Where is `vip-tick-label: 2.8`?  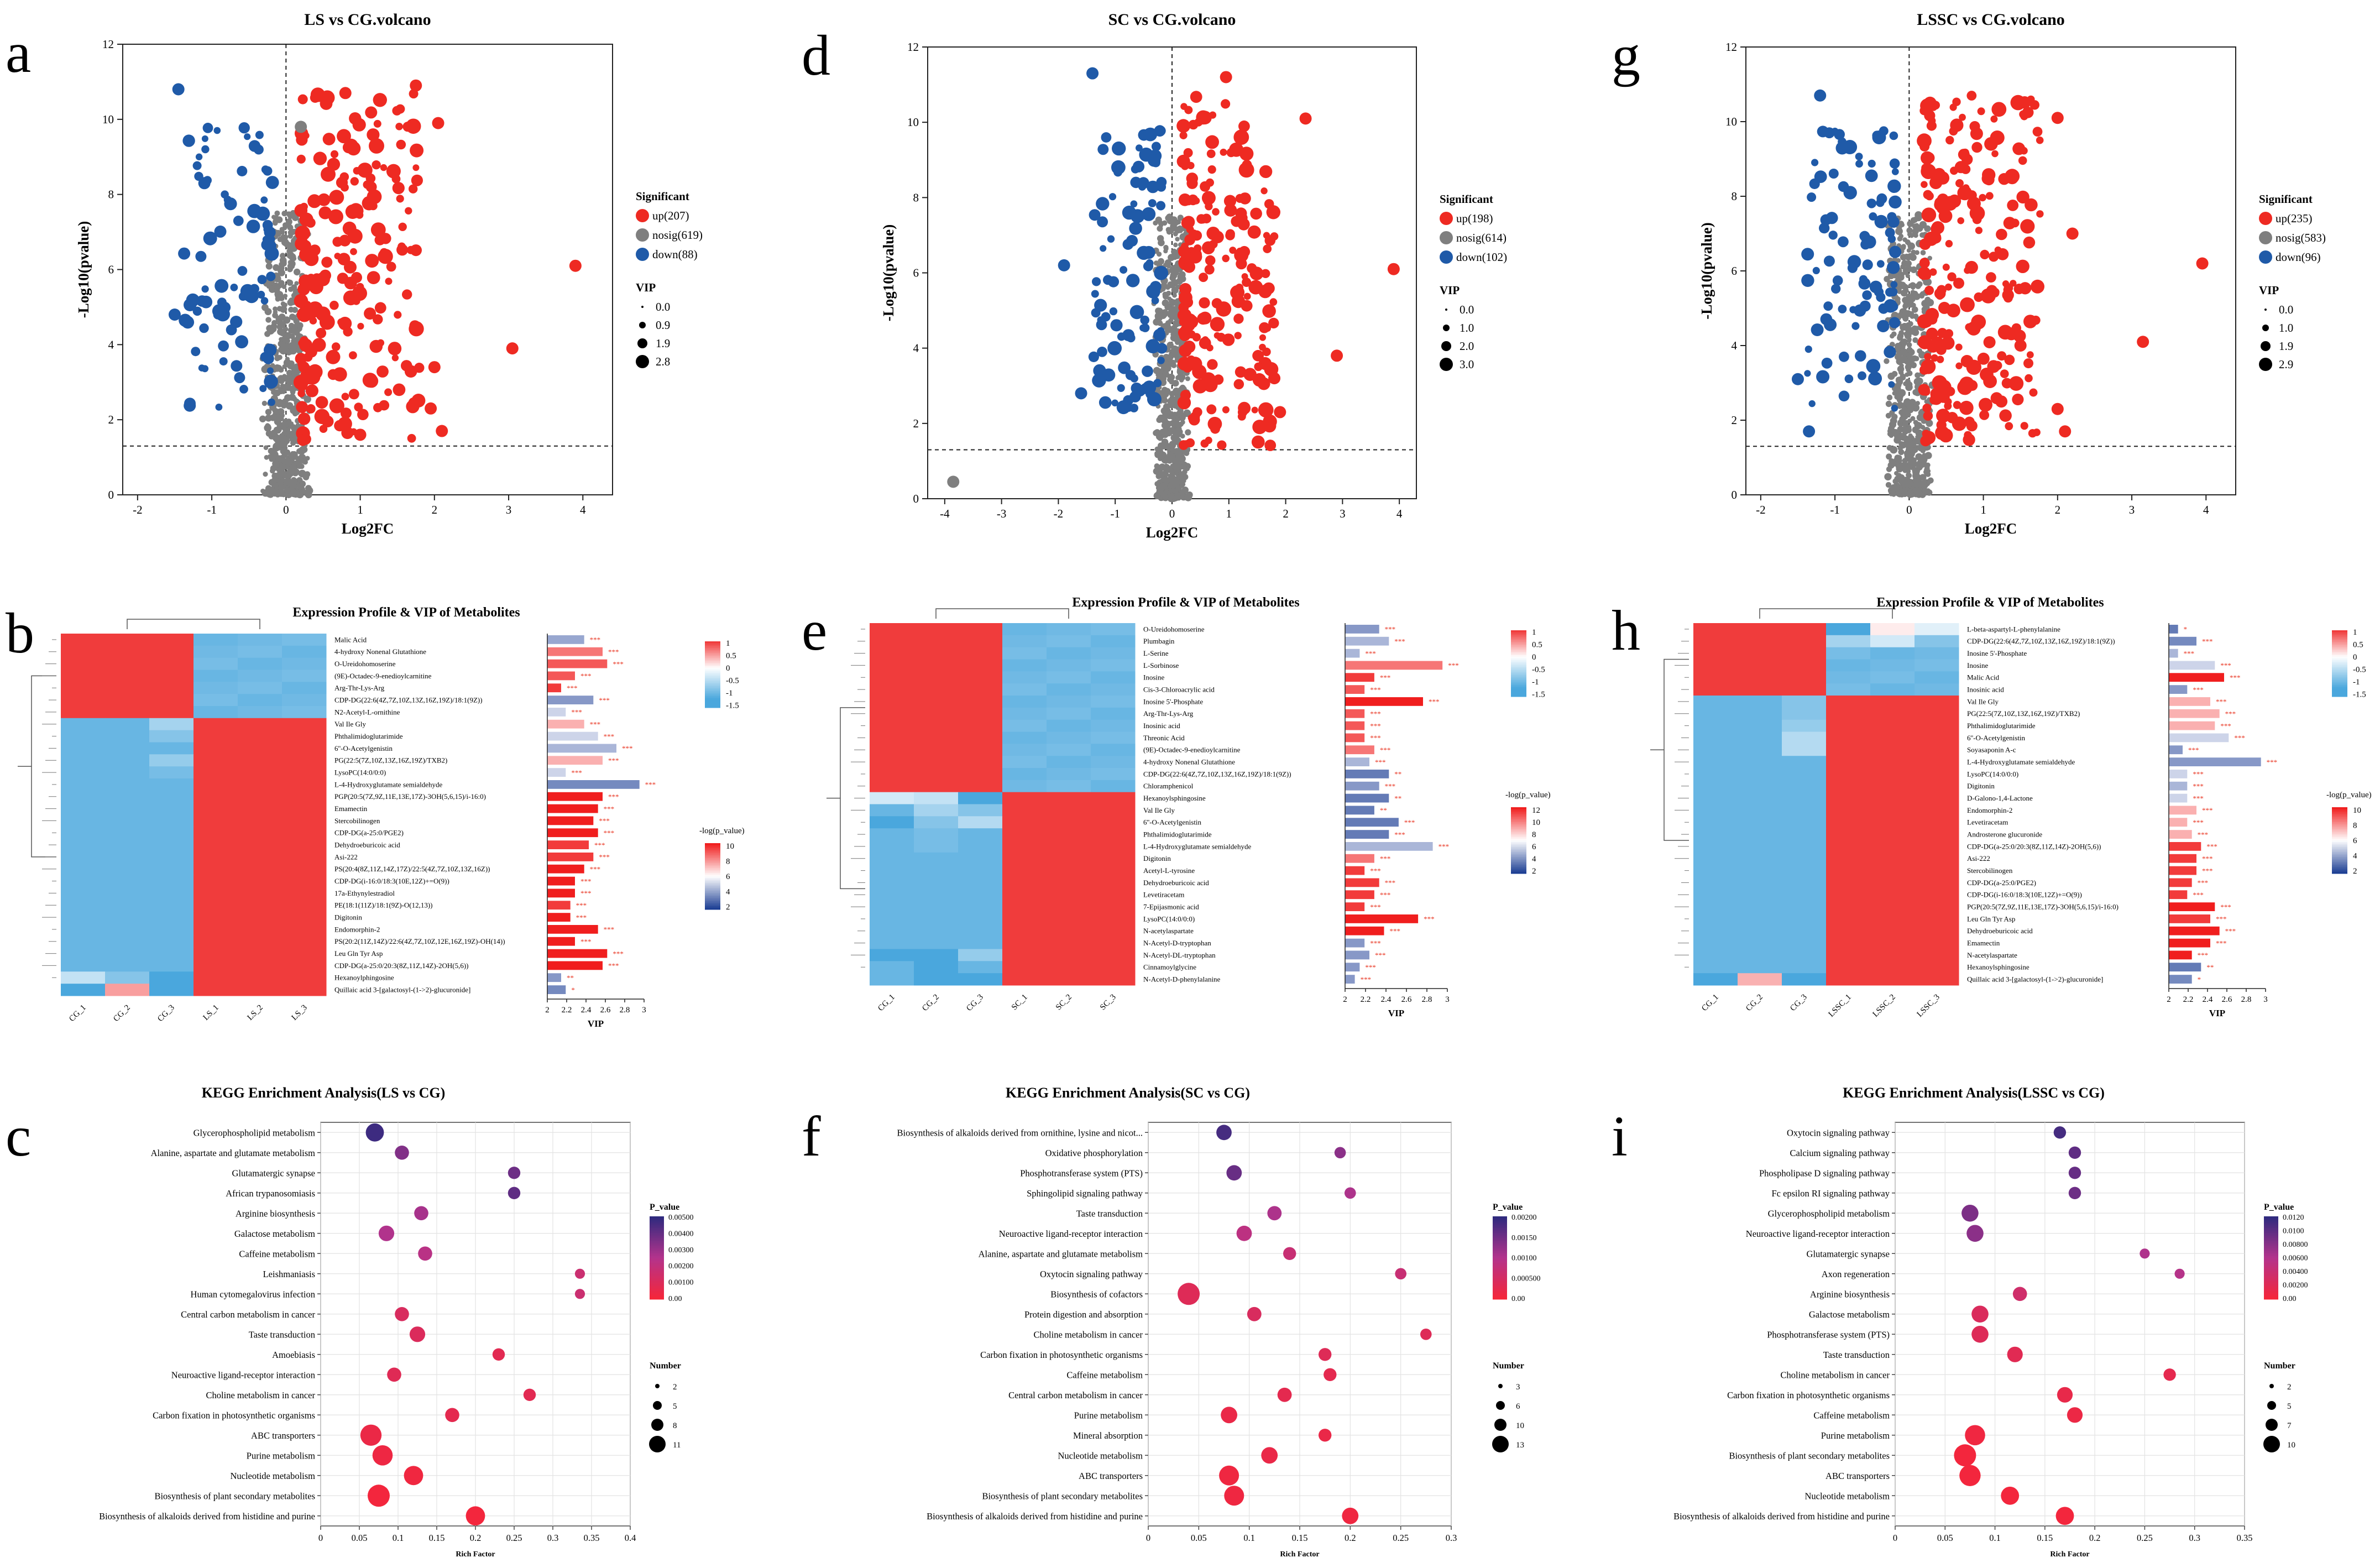
vip-tick-label: 2.8 is located at coordinates (1427, 999).